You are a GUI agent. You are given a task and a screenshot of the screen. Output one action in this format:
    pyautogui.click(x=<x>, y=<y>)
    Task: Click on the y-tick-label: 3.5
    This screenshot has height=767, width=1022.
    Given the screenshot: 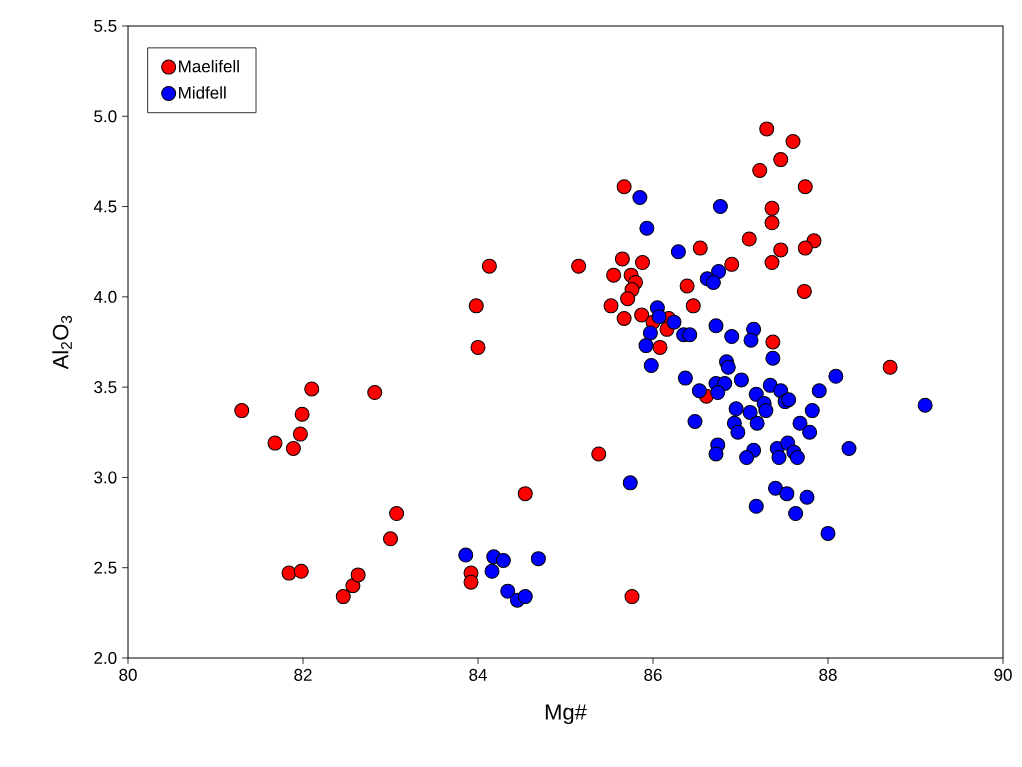 What is the action you would take?
    pyautogui.click(x=105, y=387)
    